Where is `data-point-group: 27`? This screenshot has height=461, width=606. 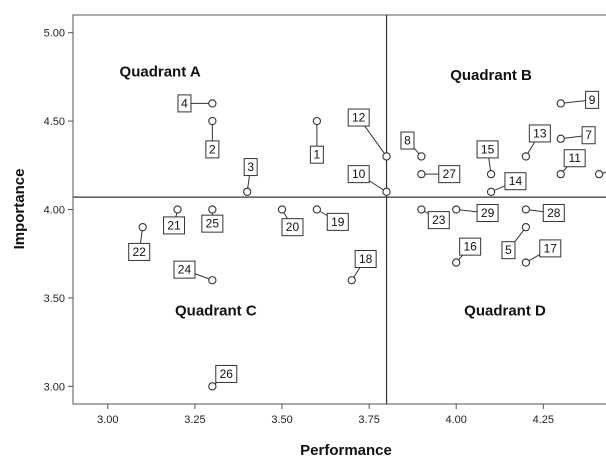
data-point-group: 27 is located at coordinates (439, 174).